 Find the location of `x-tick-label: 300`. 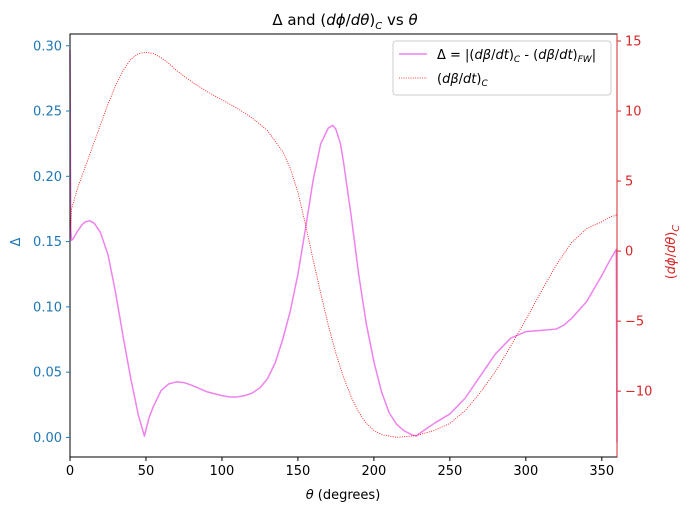

x-tick-label: 300 is located at coordinates (525, 471).